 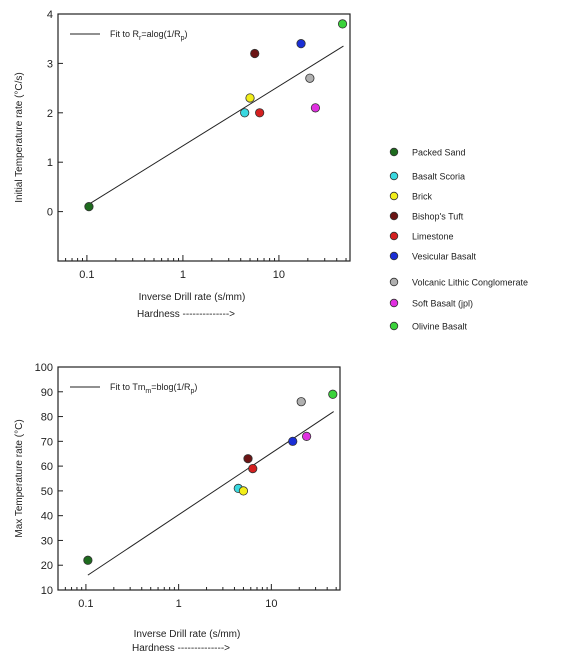 What do you see at coordinates (47, 541) in the screenshot?
I see `y-tick-label: 30` at bounding box center [47, 541].